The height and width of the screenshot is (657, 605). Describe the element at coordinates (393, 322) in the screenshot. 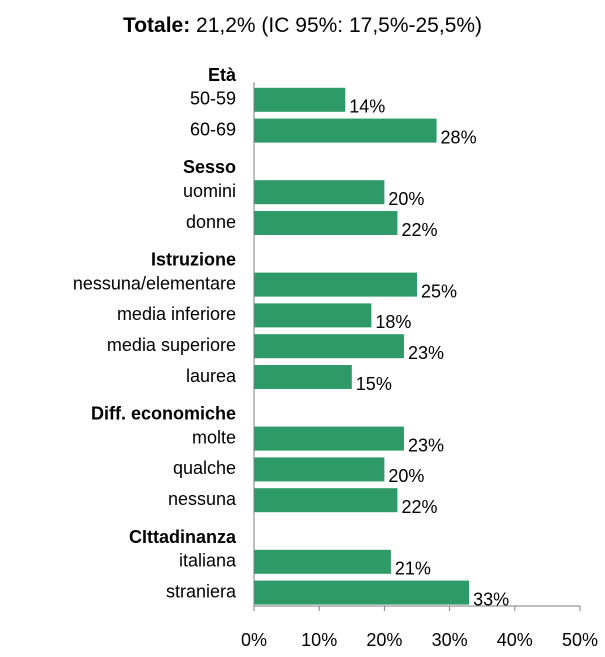

I see `data-label: 18%` at that location.